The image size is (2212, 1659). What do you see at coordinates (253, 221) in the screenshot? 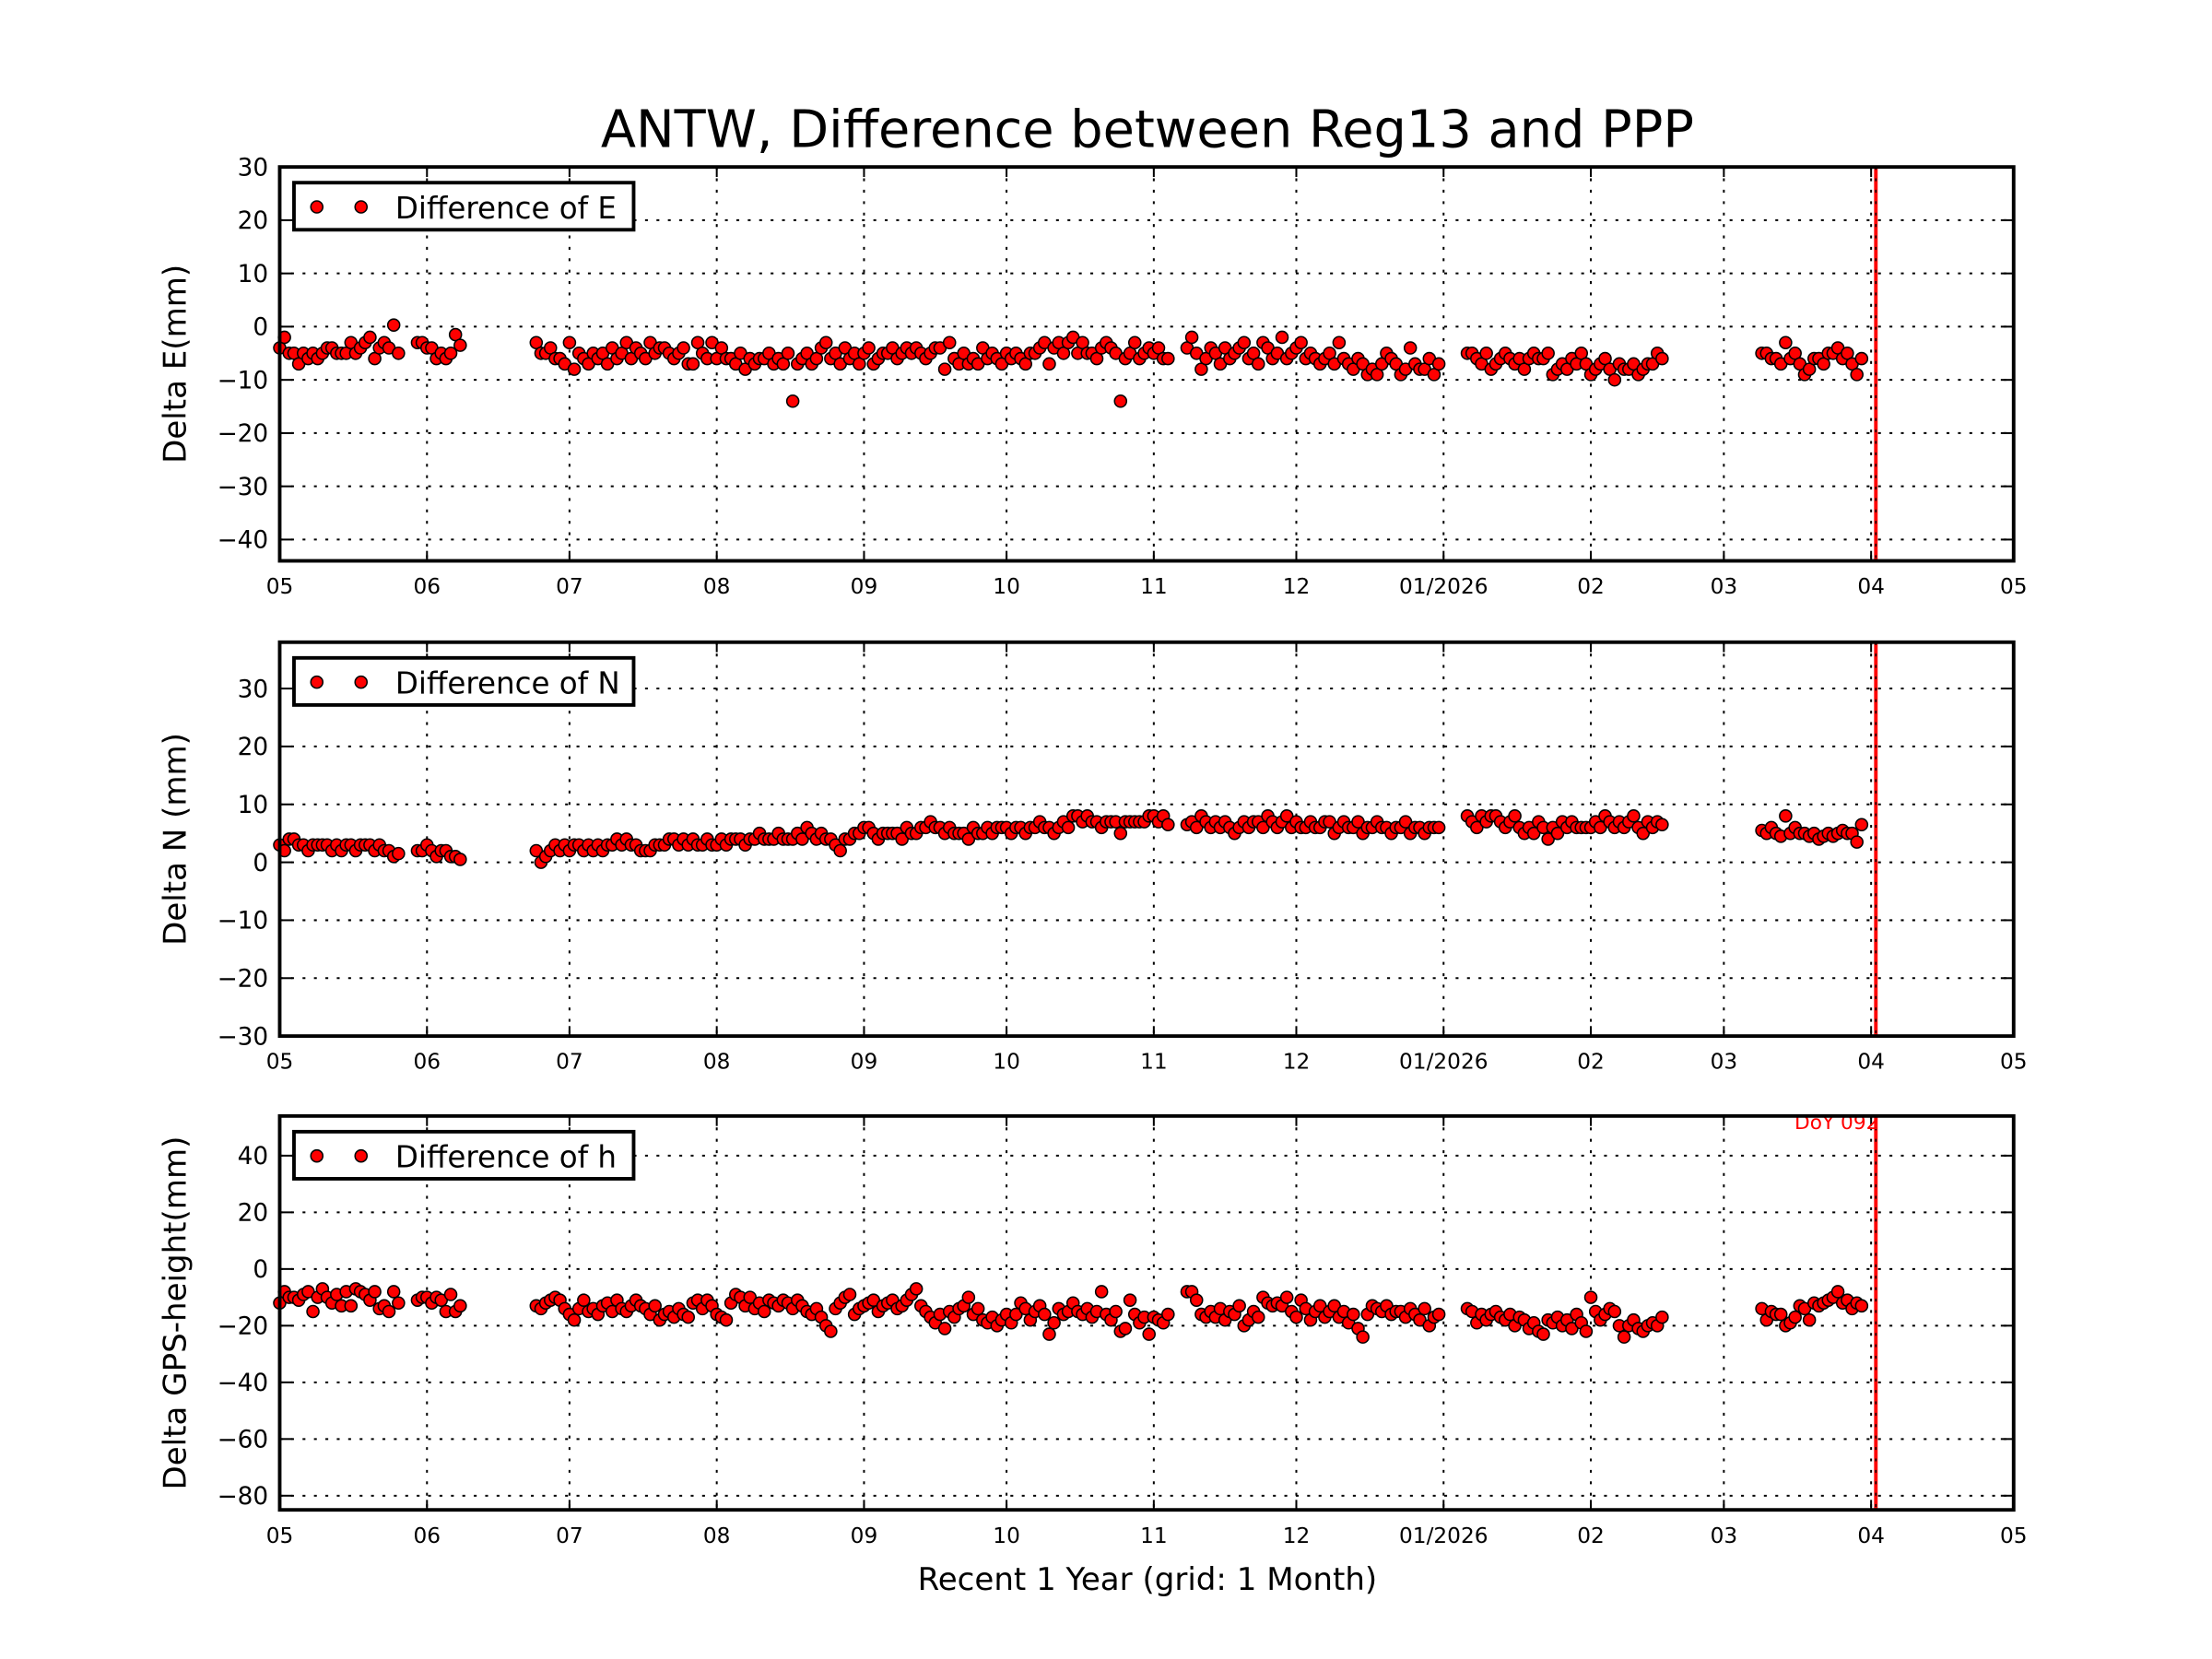
I see `y-tick-label: 20` at bounding box center [253, 221].